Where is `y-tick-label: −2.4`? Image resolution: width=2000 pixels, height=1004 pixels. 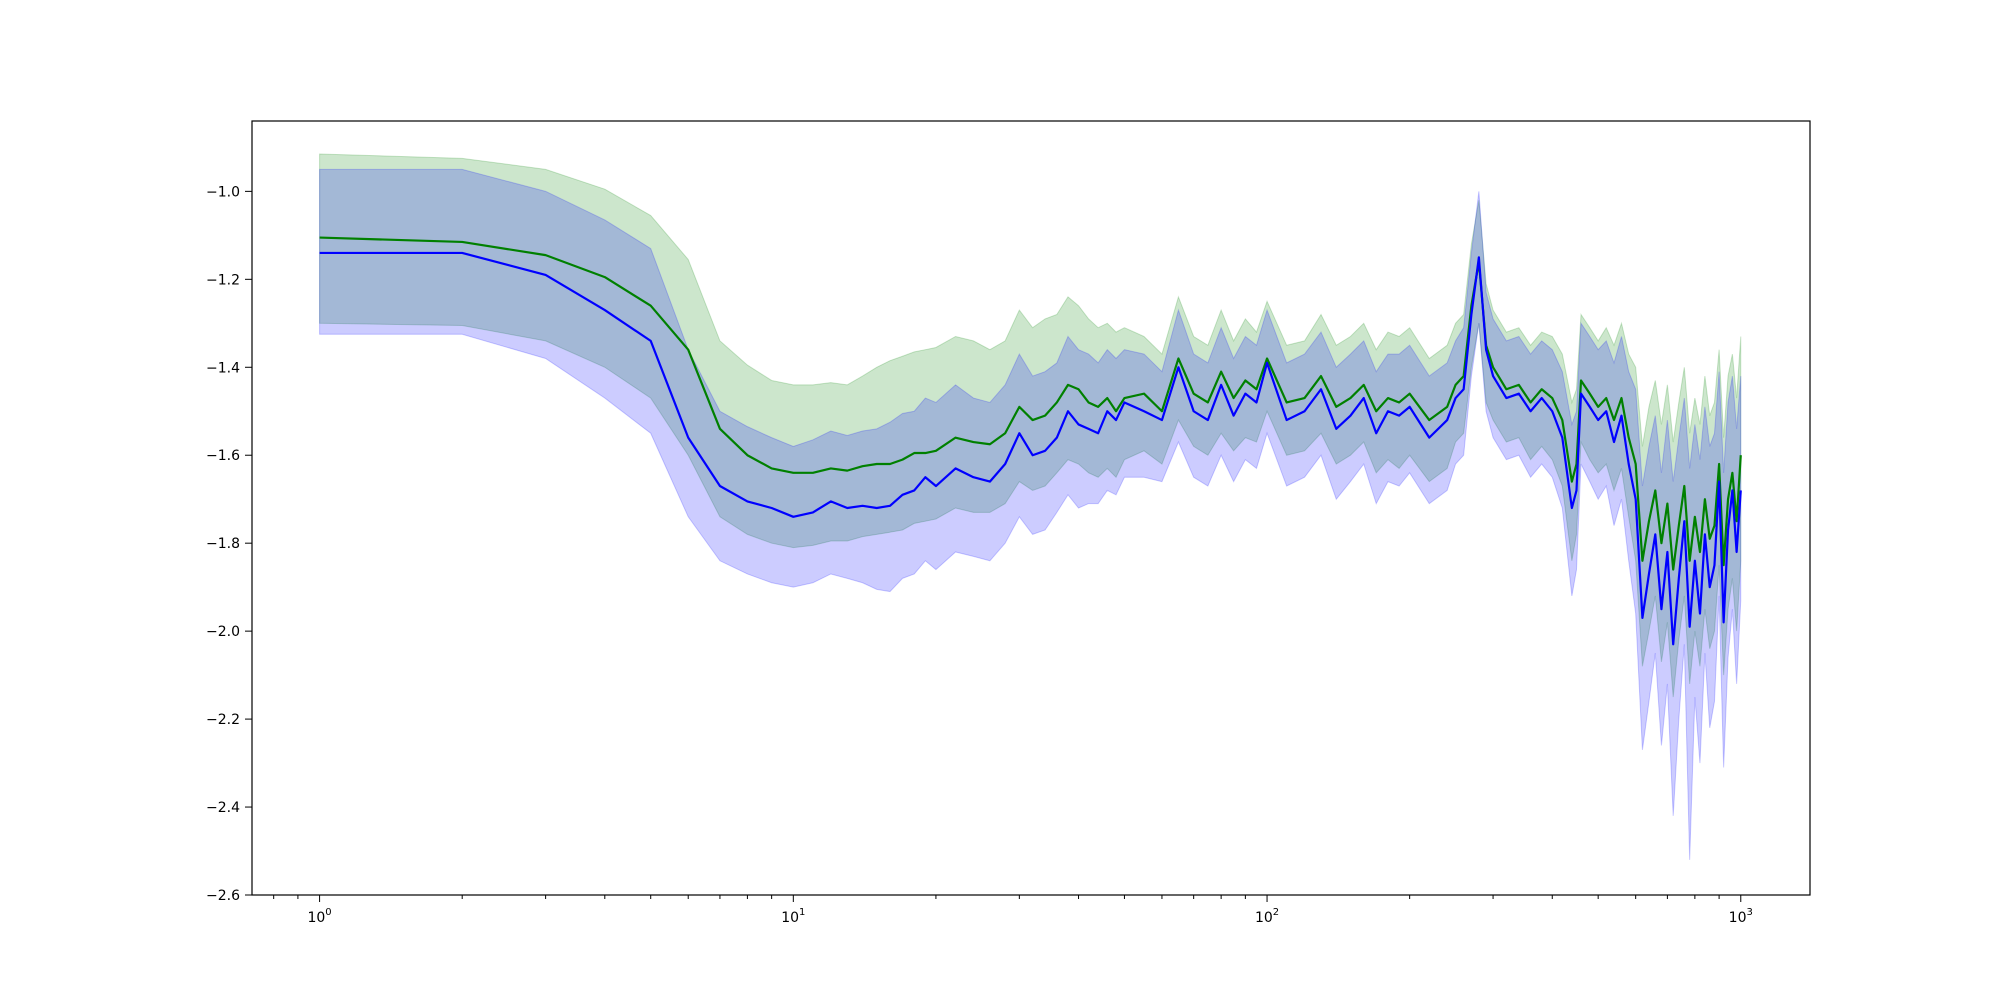 y-tick-label: −2.4 is located at coordinates (223, 808).